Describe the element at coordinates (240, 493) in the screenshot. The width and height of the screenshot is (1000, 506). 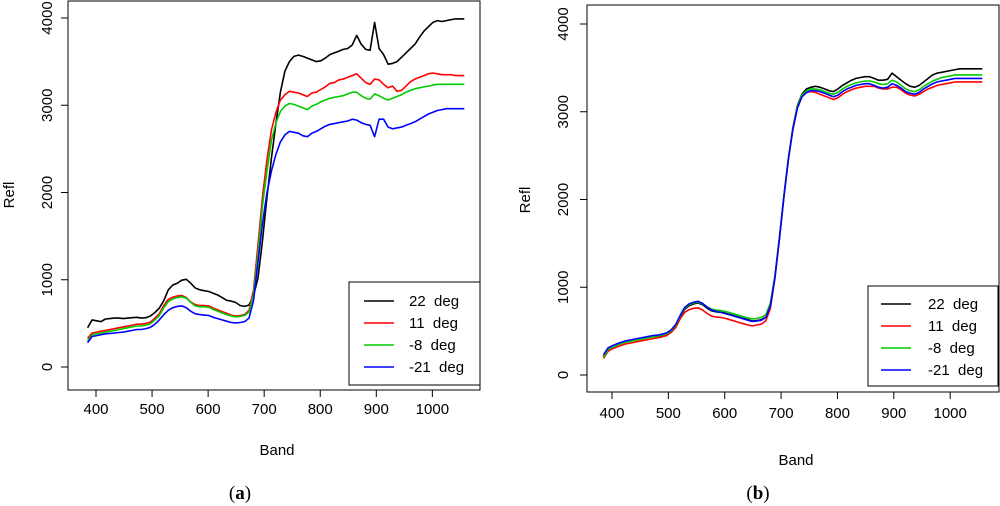
I see `panel-label: (a)` at that location.